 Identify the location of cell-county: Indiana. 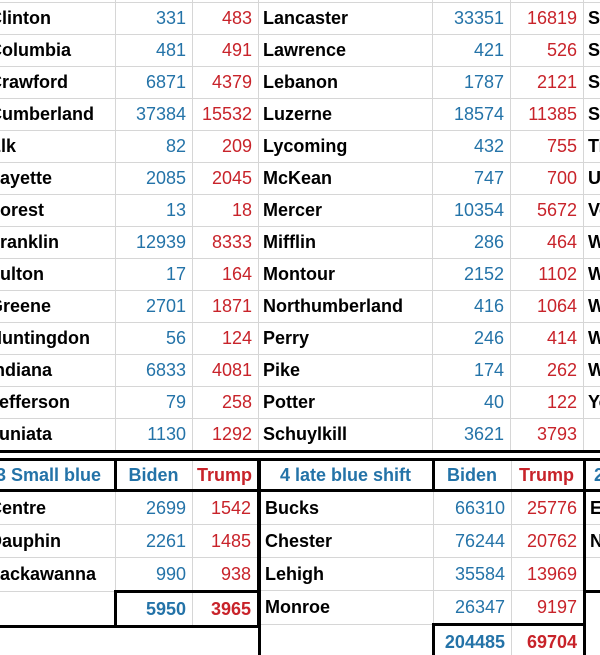
(58, 370).